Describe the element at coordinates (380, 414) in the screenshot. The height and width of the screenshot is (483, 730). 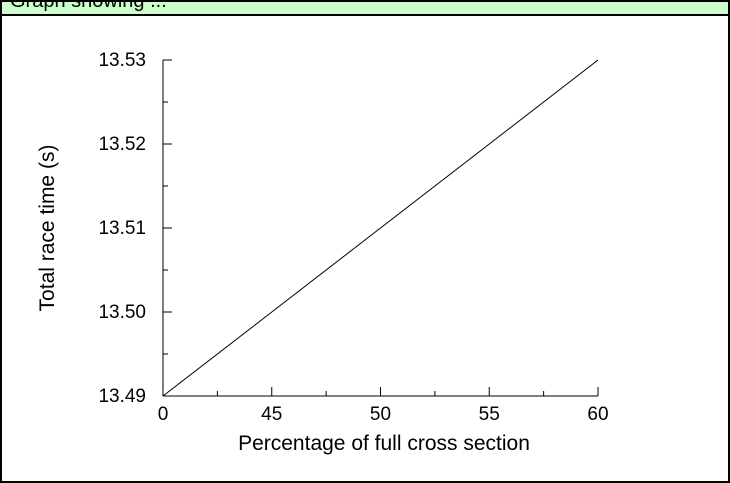
I see `x-tick-label: 50` at that location.